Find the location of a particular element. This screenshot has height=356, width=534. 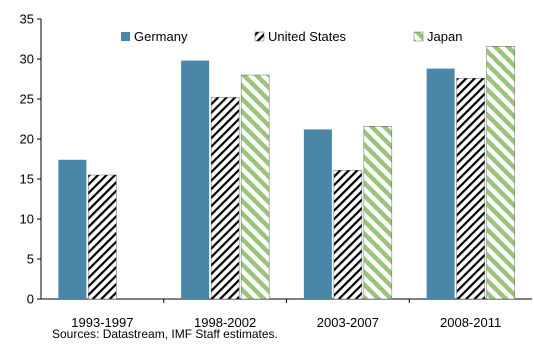

legend-label: Japan is located at coordinates (444, 36).